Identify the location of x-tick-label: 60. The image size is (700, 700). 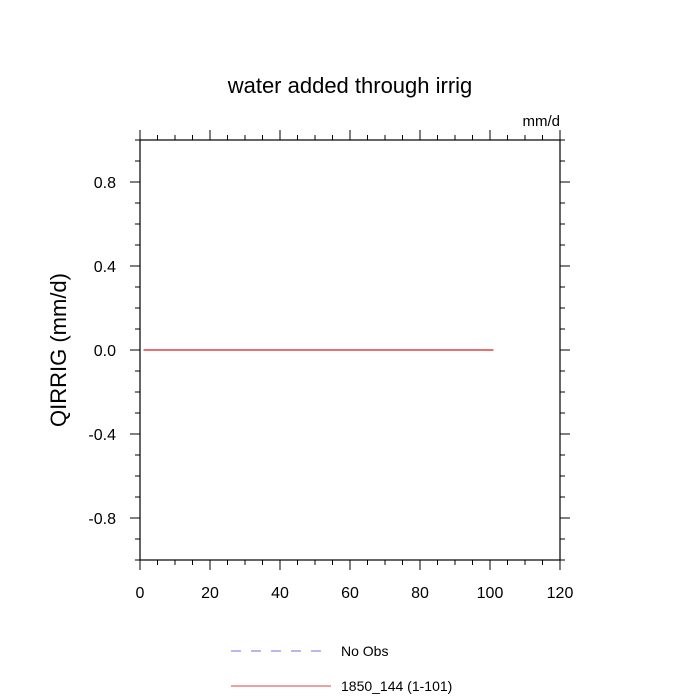
(350, 593).